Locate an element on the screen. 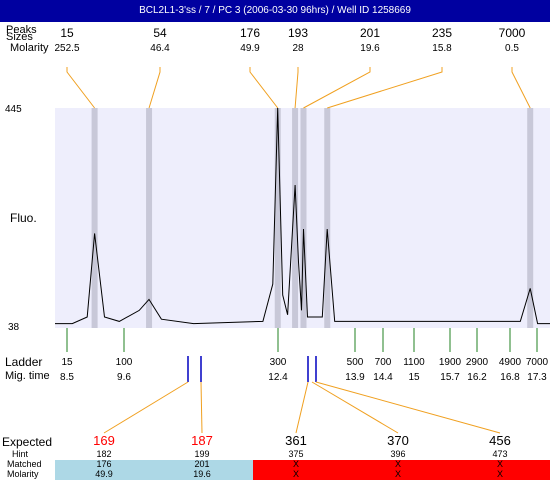 The image size is (550, 480). ladder-time-label: 14.4 is located at coordinates (383, 377).